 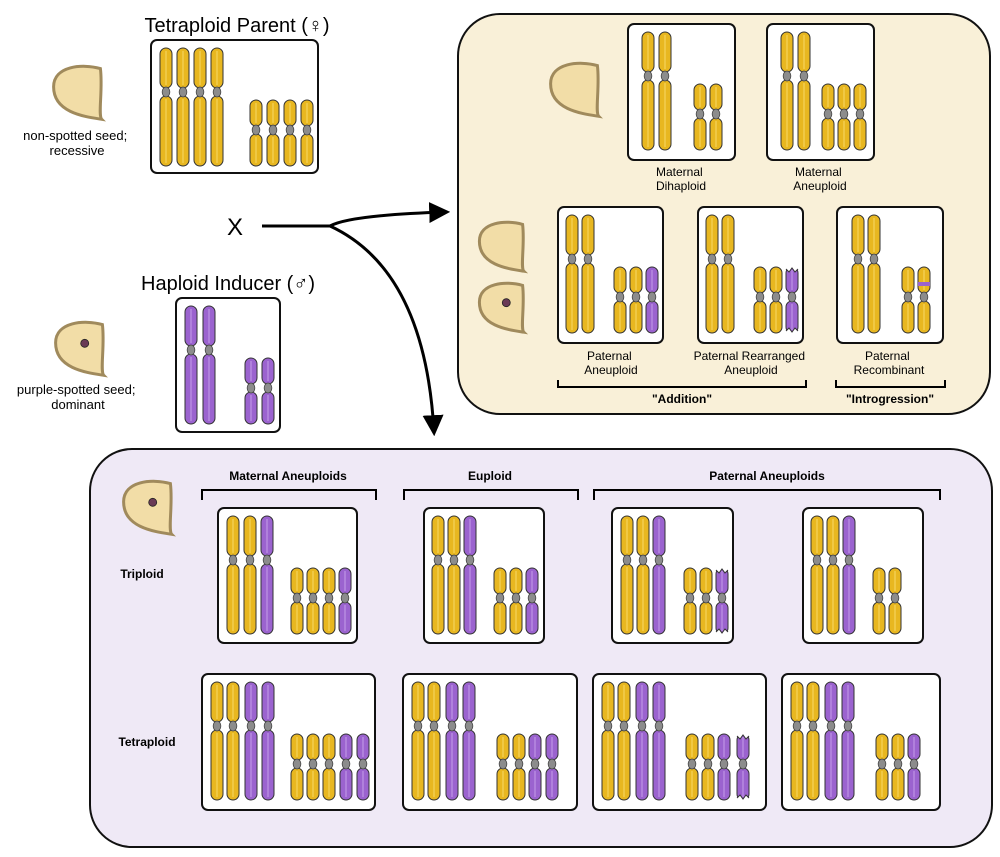 I want to click on maternal-aneuploids-header: Maternal Aneuploids, so click(x=288, y=476).